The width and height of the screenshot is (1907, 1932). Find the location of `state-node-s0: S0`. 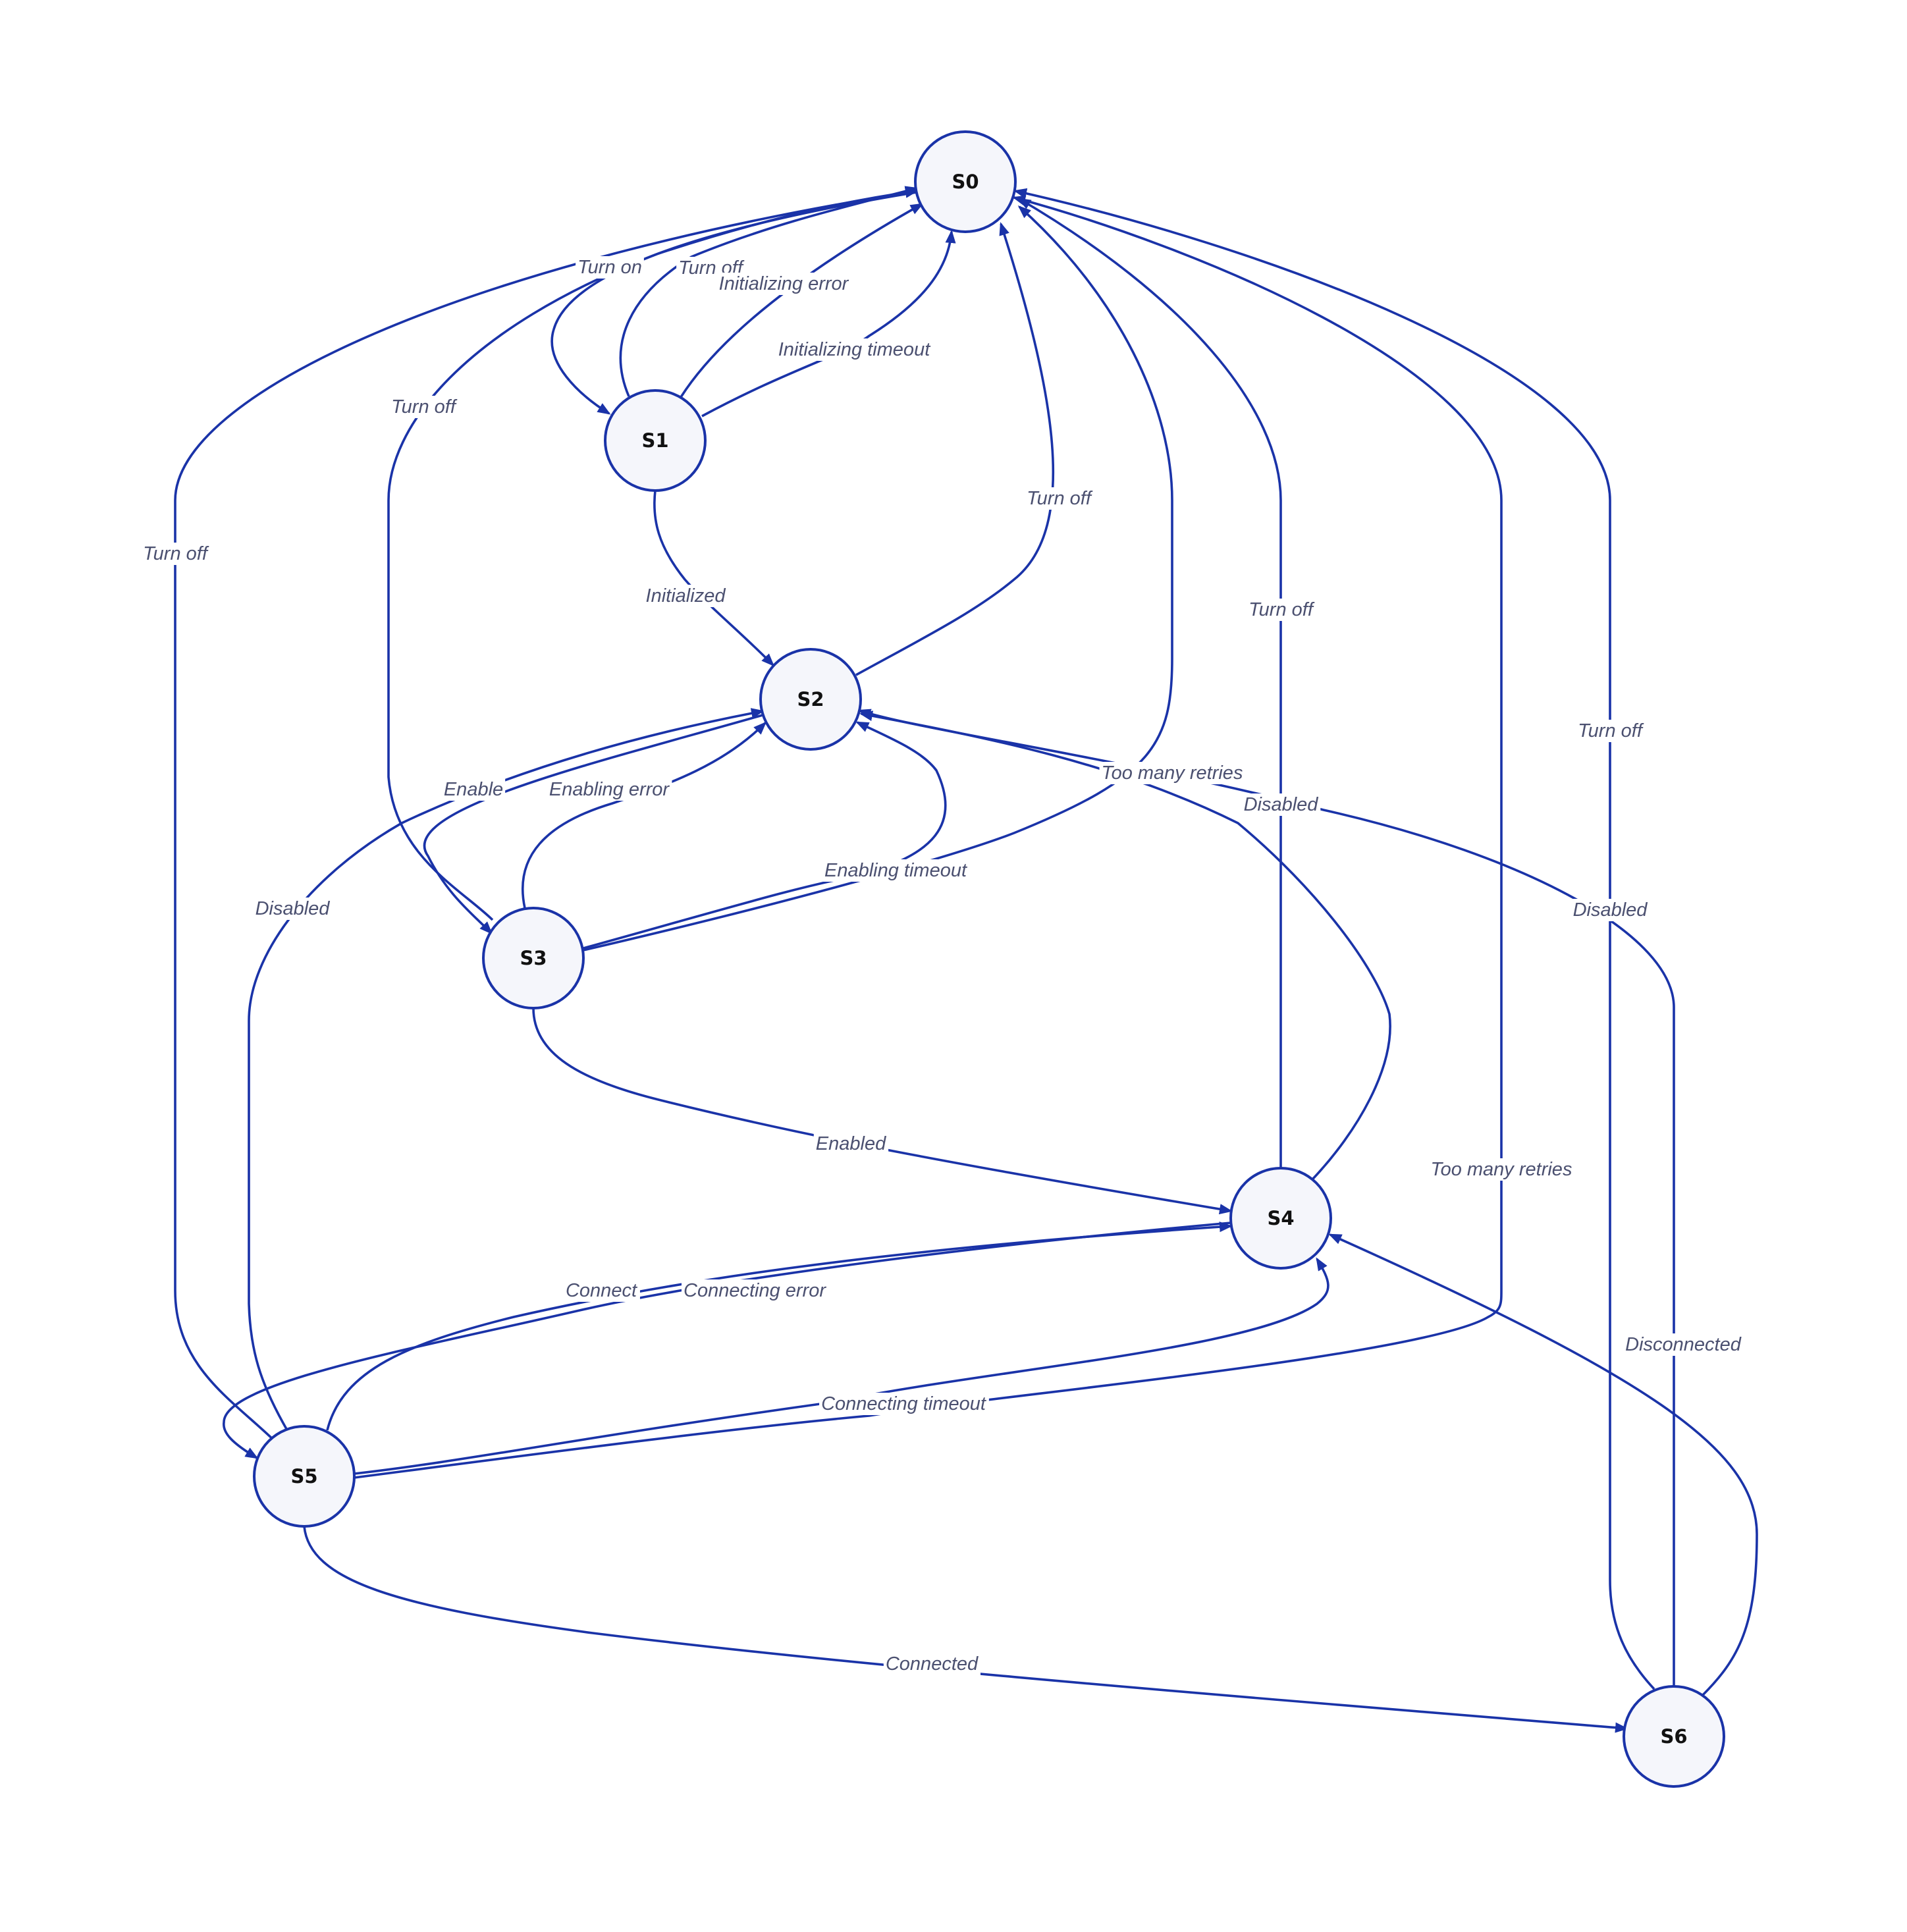

state-node-s0: S0 is located at coordinates (965, 181).